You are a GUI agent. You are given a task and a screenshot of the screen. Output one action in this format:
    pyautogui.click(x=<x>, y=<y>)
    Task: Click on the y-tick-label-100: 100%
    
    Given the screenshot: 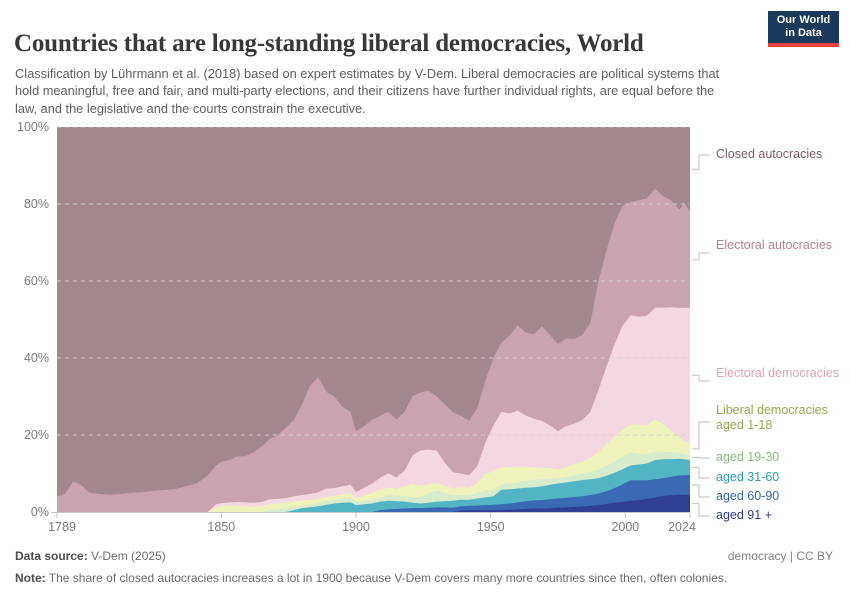 What is the action you would take?
    pyautogui.click(x=33, y=127)
    